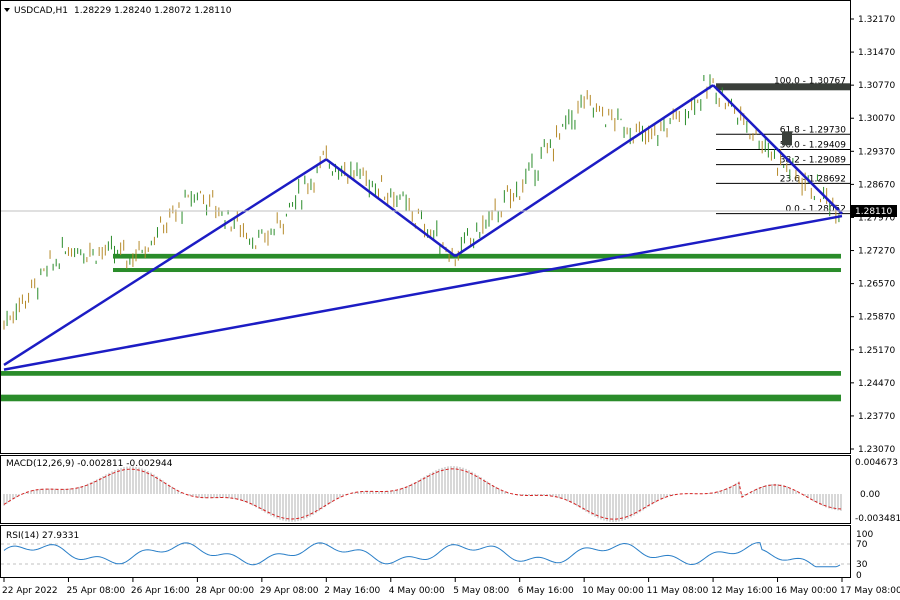 The height and width of the screenshot is (600, 900). Describe the element at coordinates (417, 591) in the screenshot. I see `time-tick-label: 4 May 00:00` at that location.